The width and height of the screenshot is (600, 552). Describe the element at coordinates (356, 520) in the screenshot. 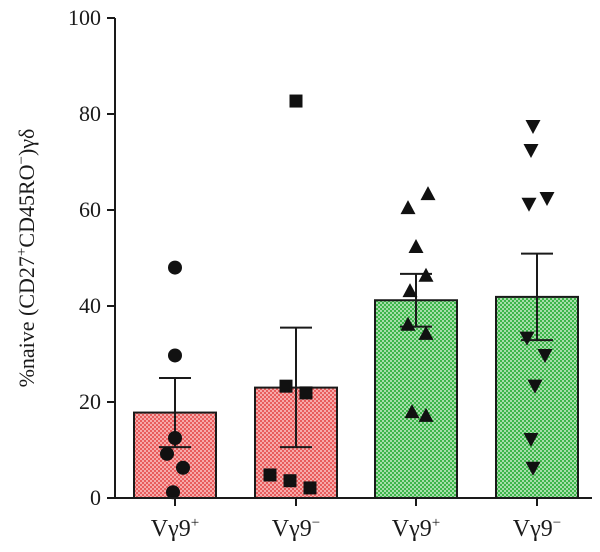

I see `x-category-labels: Vγ9+ Vγ9− Vγ9+ Vγ9−` at that location.